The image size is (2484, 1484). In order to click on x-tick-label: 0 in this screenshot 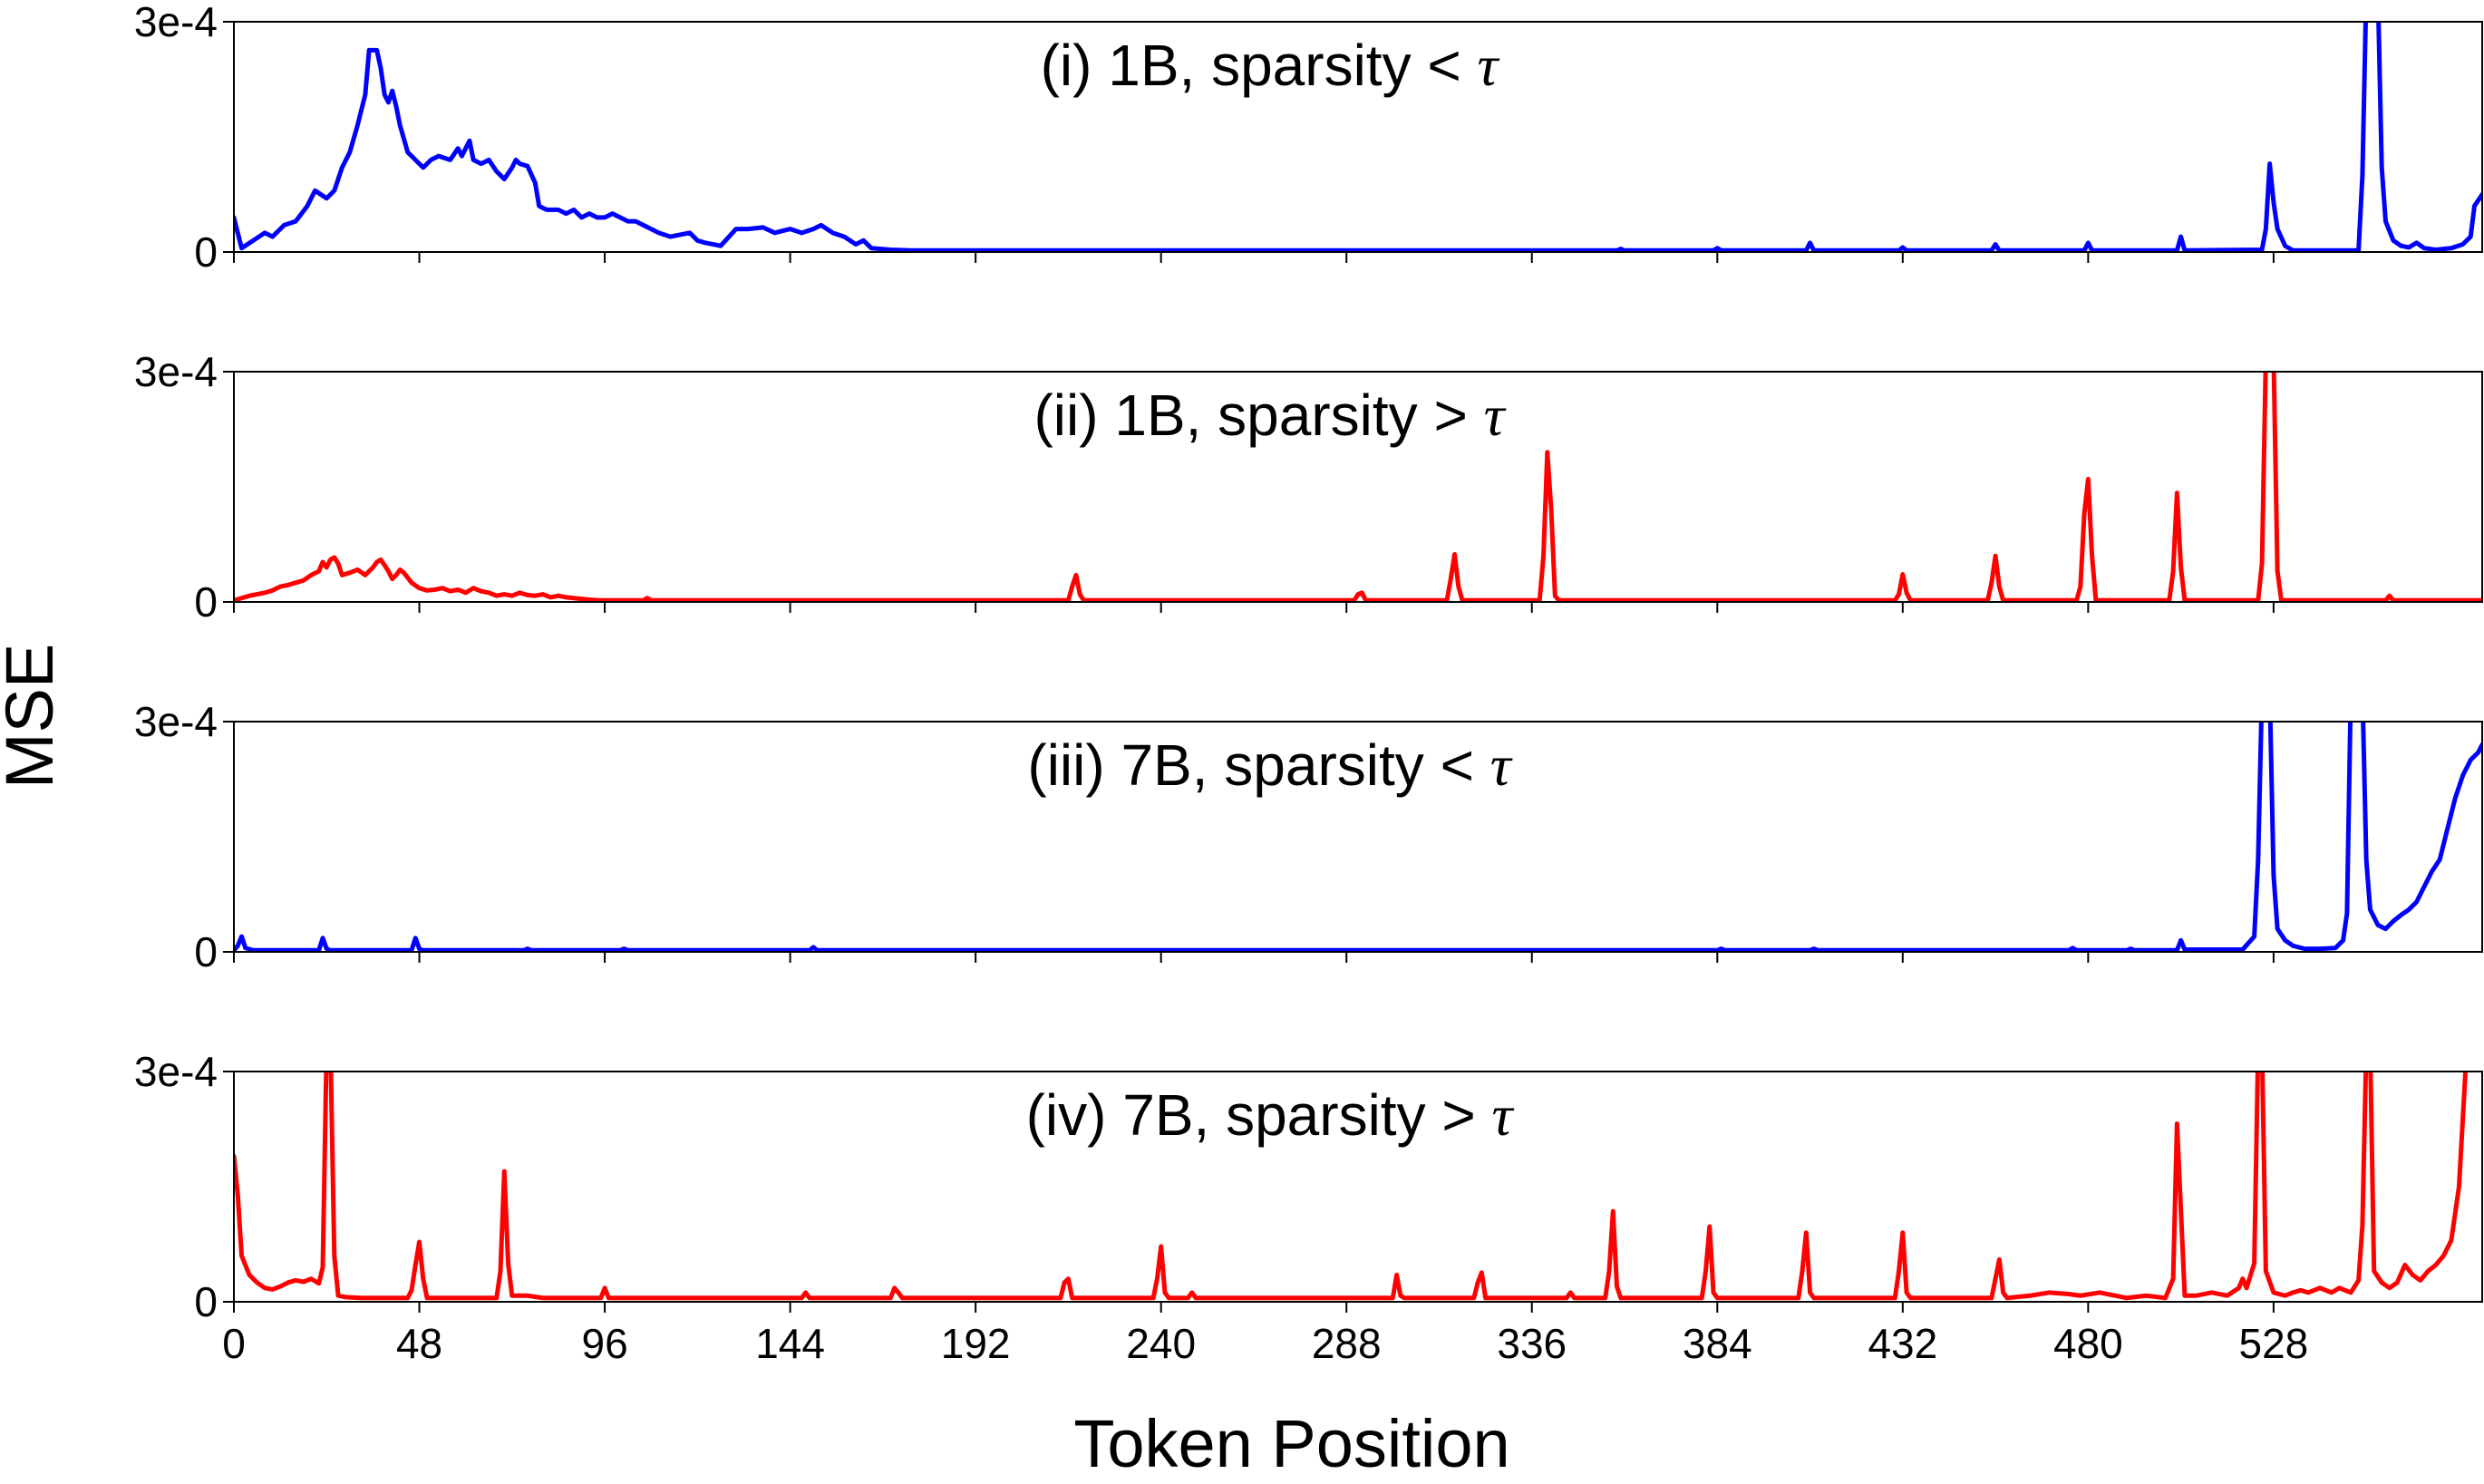, I will do `click(234, 1343)`.